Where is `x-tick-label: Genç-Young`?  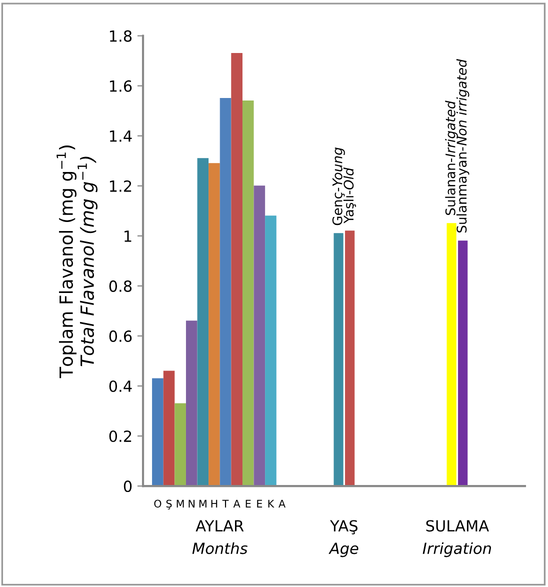 x-tick-label: Genç-Young is located at coordinates (338, 187).